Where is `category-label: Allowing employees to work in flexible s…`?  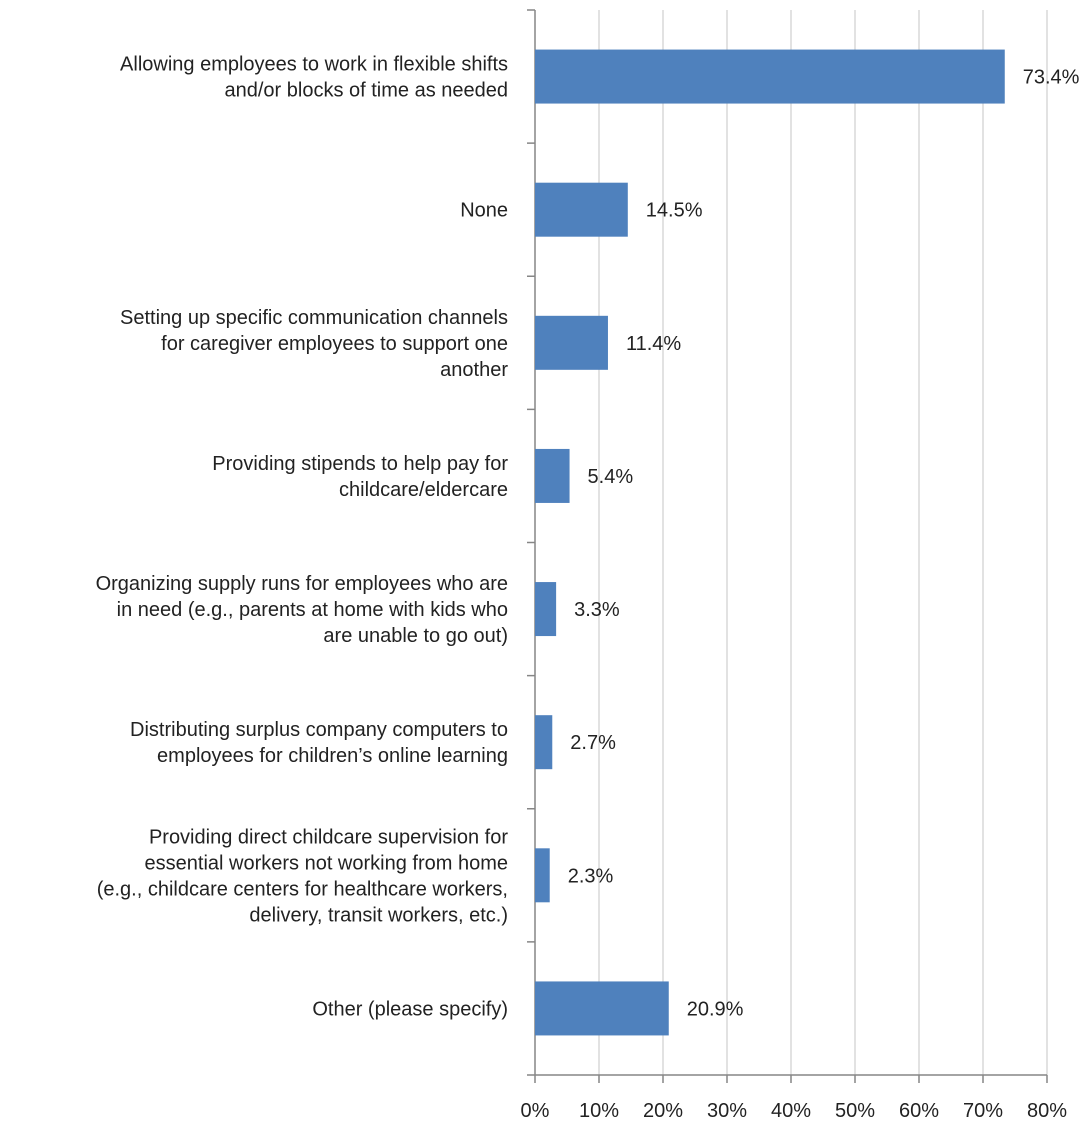 category-label: Allowing employees to work in flexible s… is located at coordinates (314, 78).